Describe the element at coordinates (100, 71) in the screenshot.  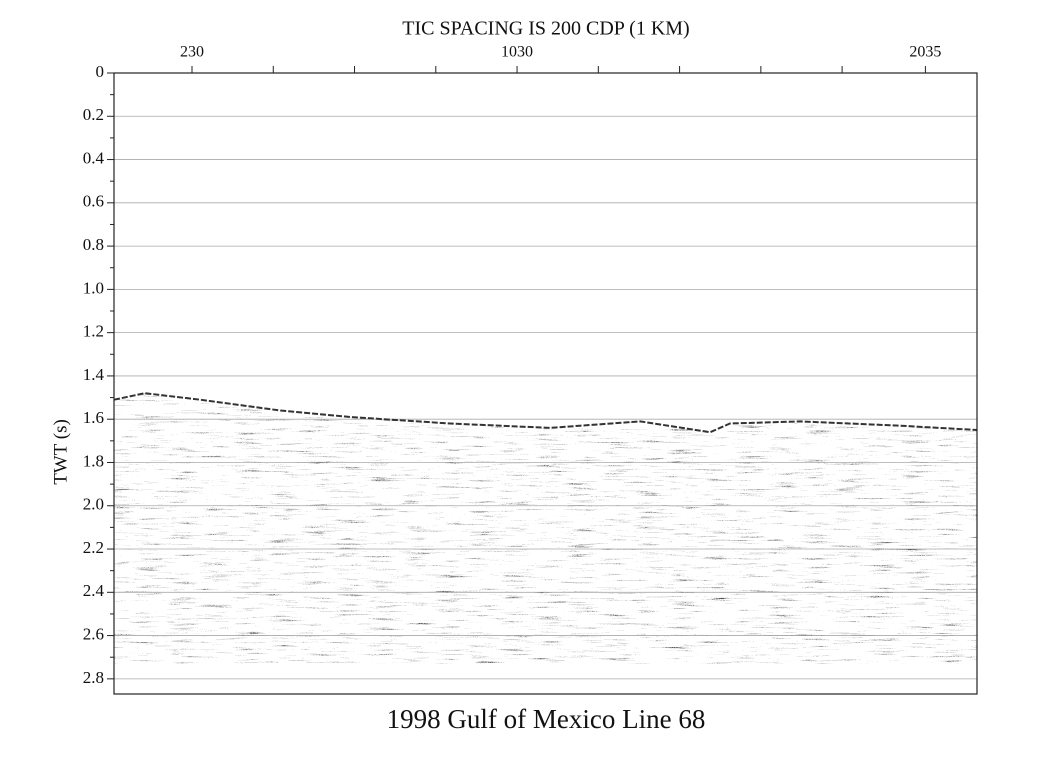
I see `y-tick-label: 0` at that location.